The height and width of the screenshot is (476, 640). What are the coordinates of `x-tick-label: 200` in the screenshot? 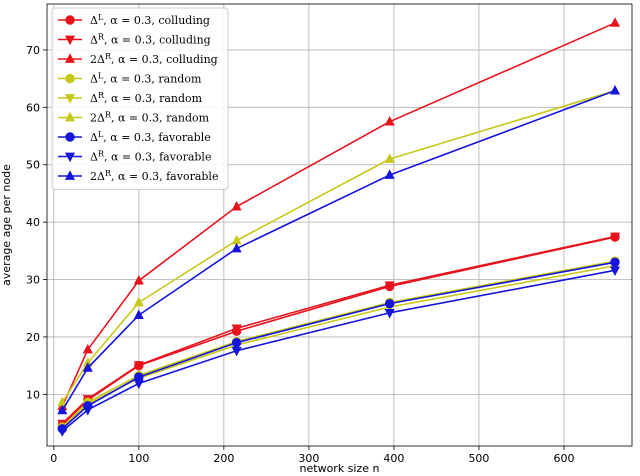 It's located at (223, 458).